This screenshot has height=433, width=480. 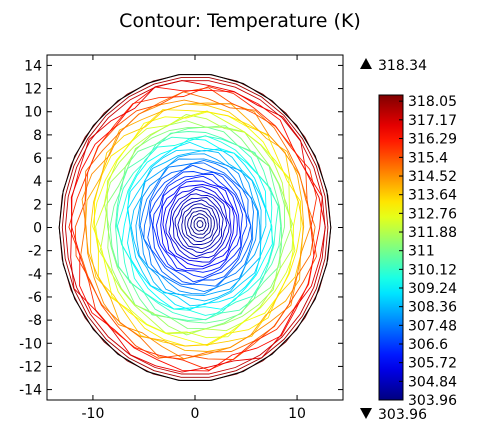 What do you see at coordinates (35, 298) in the screenshot?
I see `y-tick-label: -6` at bounding box center [35, 298].